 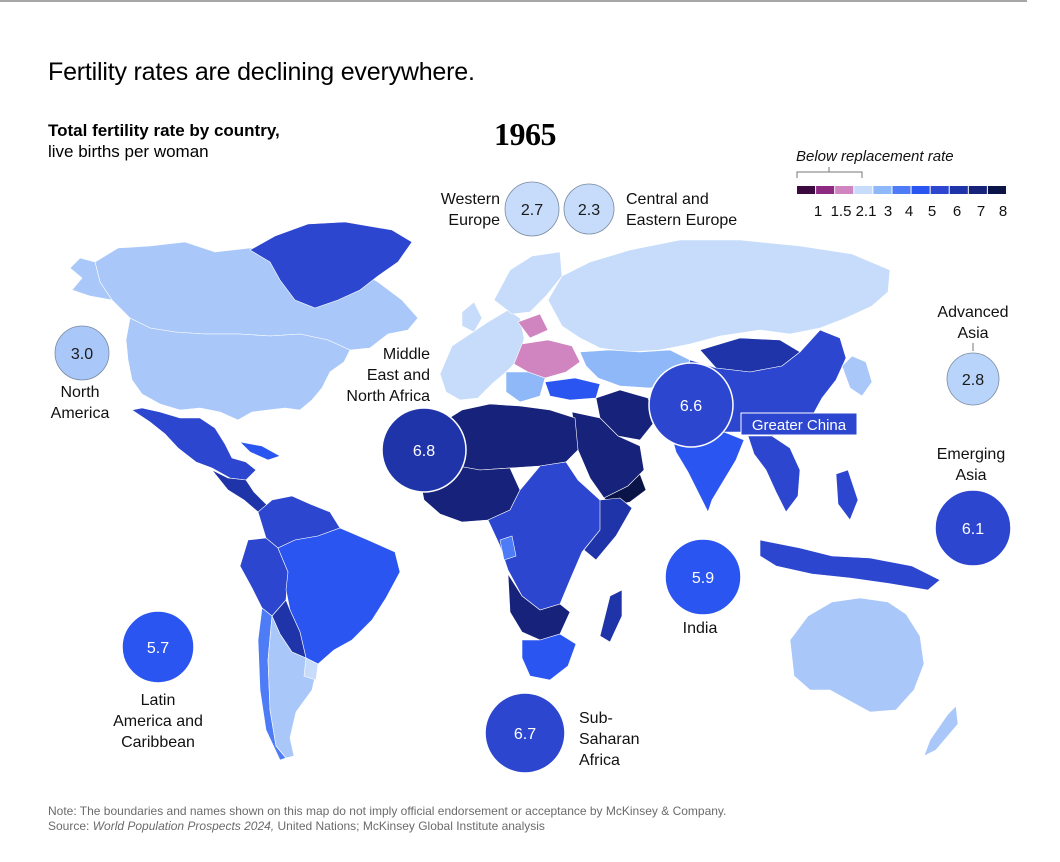 What do you see at coordinates (293, 686) in the screenshot?
I see `country-argentina` at bounding box center [293, 686].